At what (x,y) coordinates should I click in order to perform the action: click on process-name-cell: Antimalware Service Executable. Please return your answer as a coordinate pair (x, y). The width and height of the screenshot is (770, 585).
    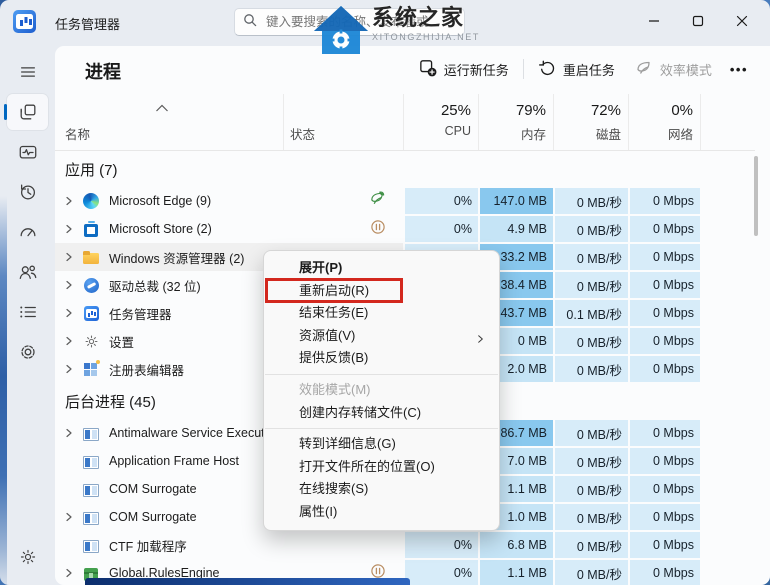
    Looking at the image, I should click on (169, 433).